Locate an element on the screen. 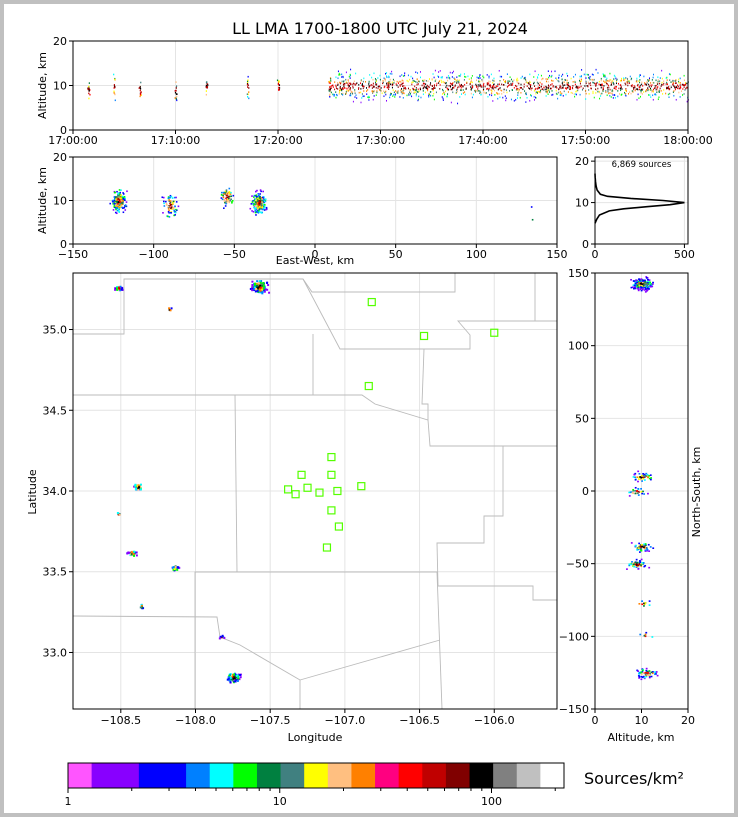 The height and width of the screenshot is (817, 738). county-boundary is located at coordinates (370, 377).